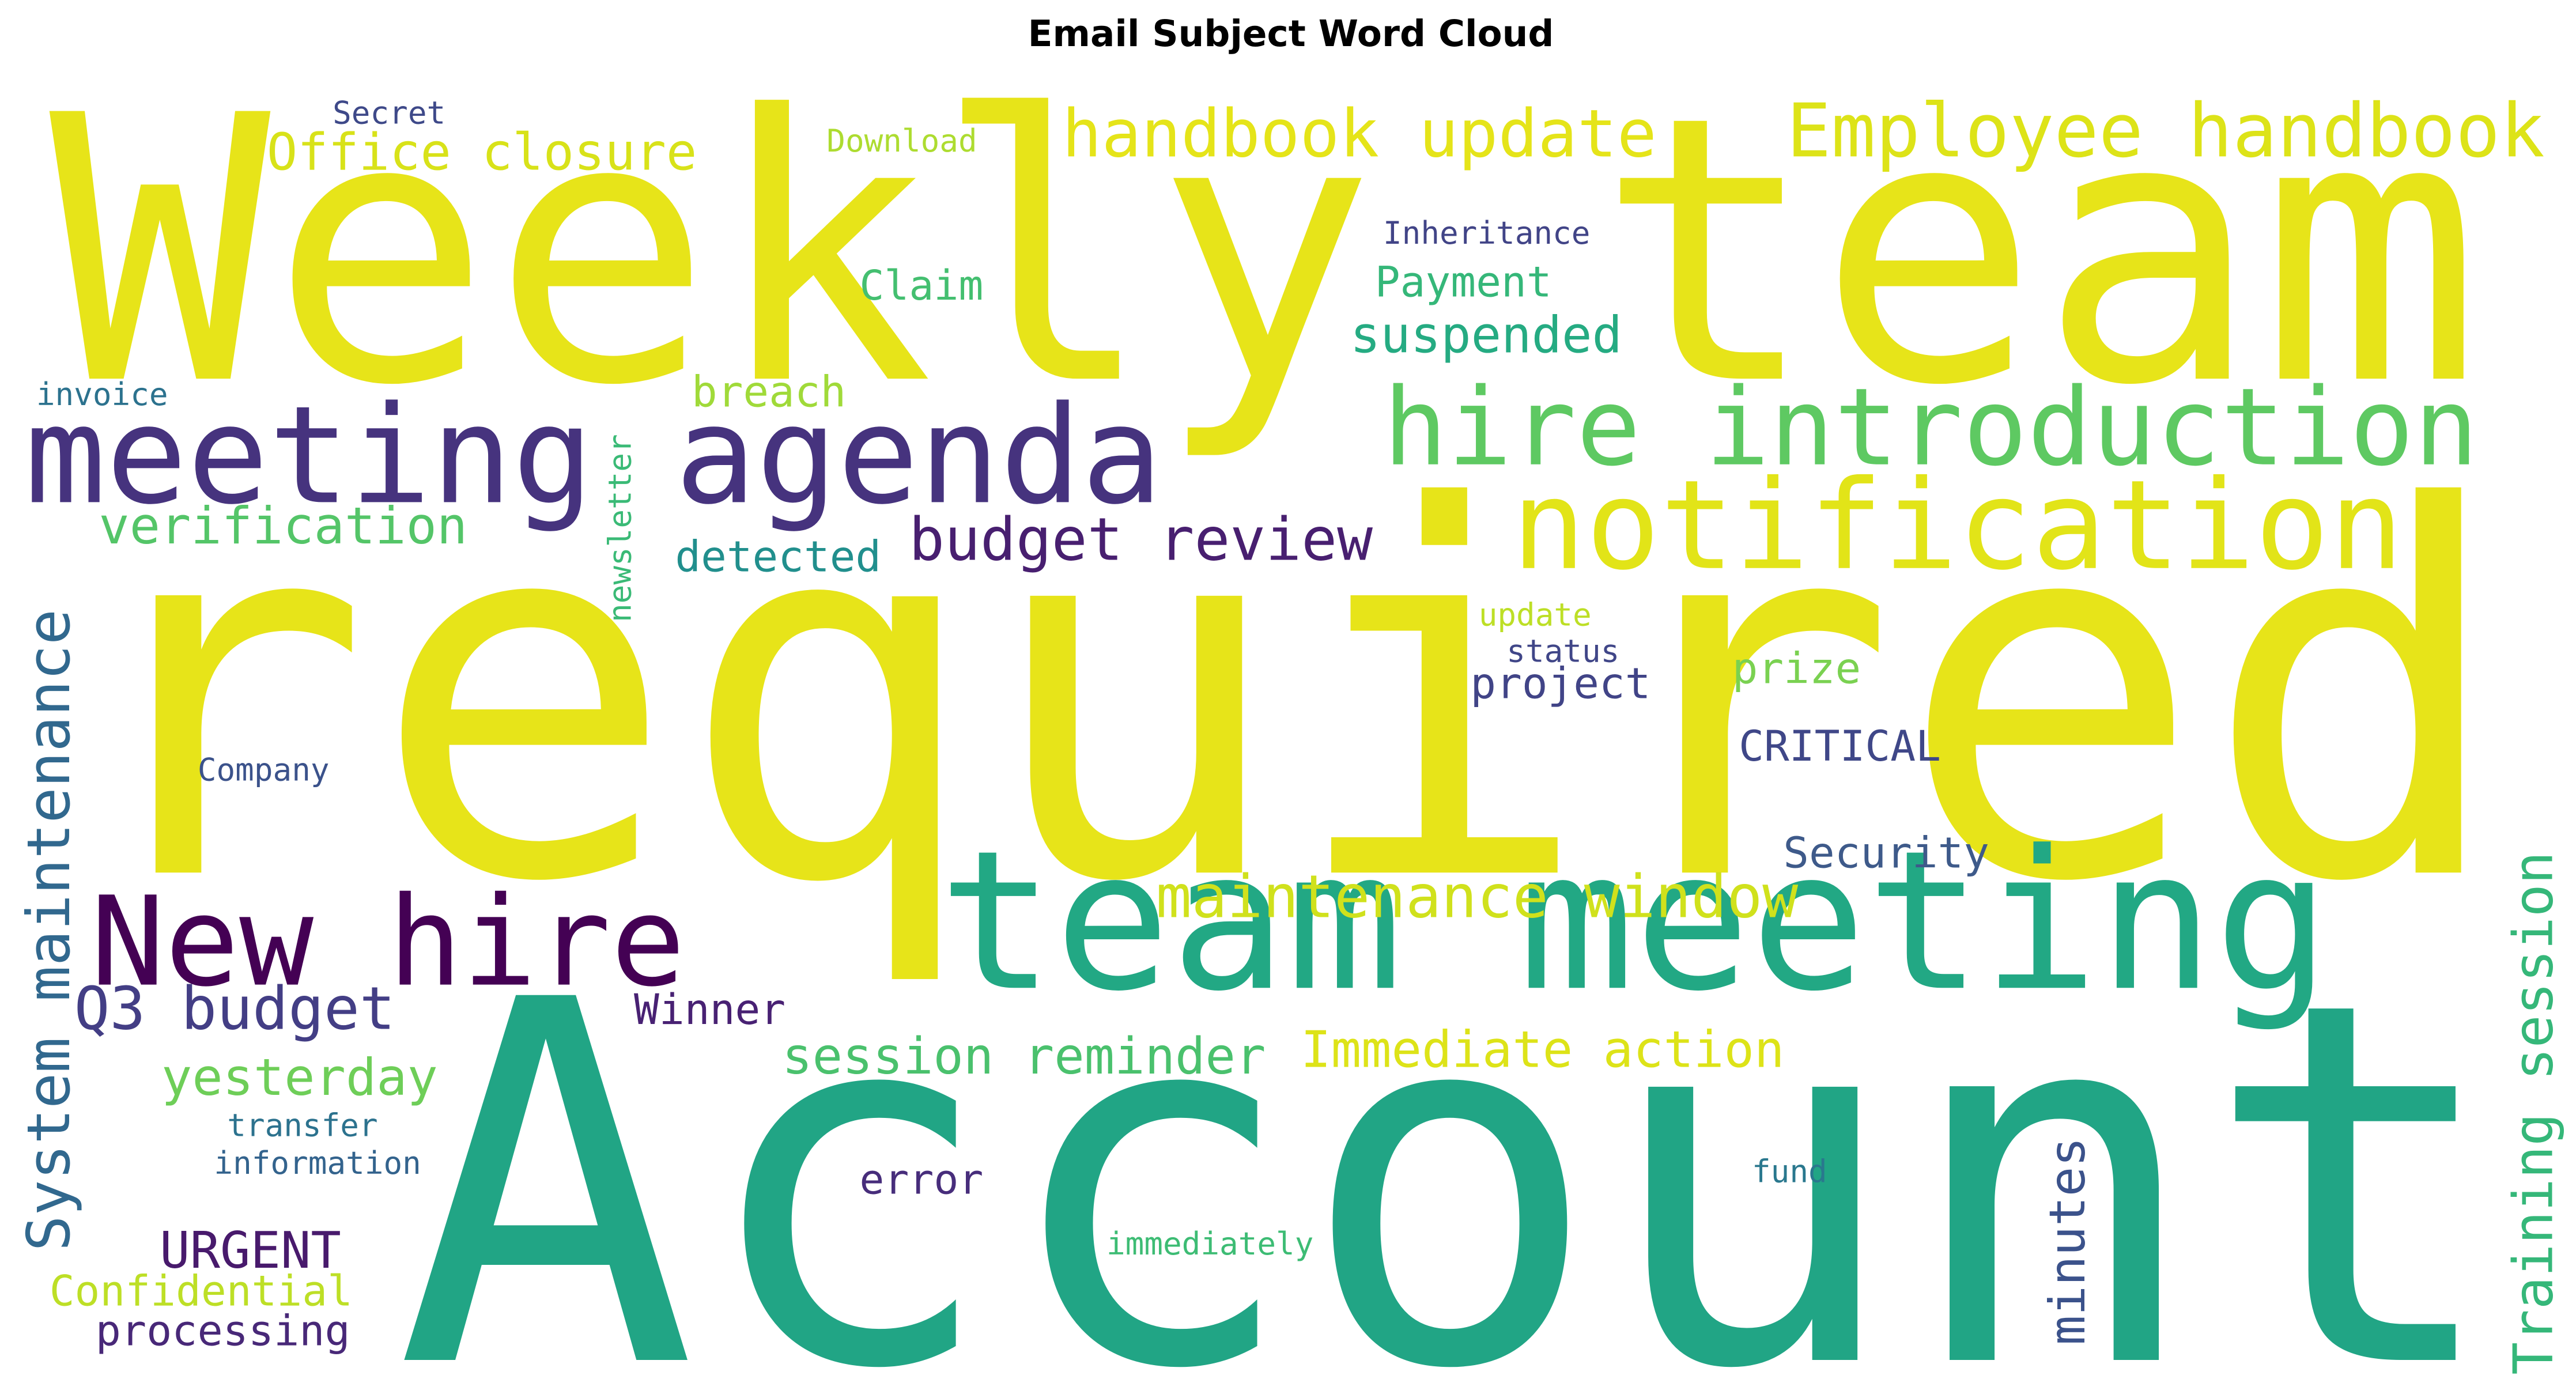 The image size is (2576, 1383). What do you see at coordinates (1486, 233) in the screenshot?
I see `word: Inheritance` at bounding box center [1486, 233].